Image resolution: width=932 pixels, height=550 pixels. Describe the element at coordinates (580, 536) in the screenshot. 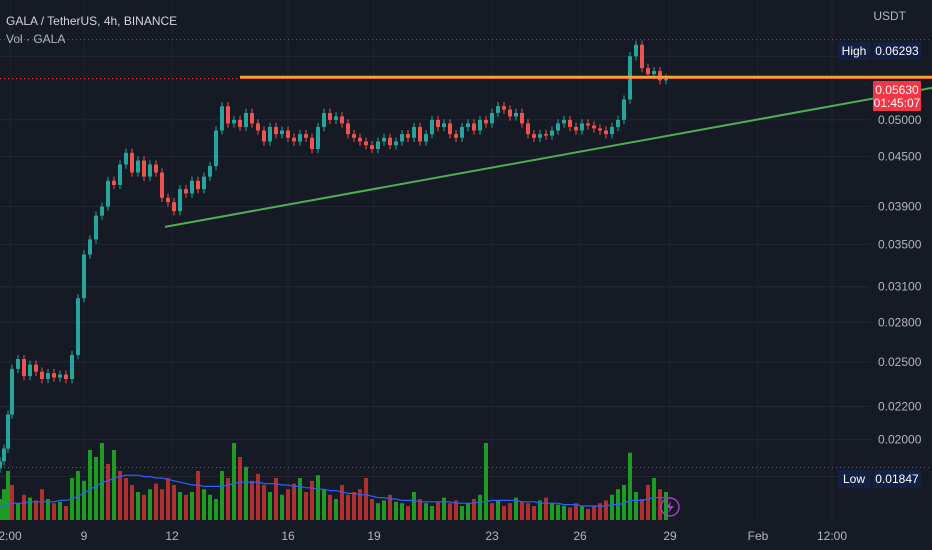

I see `x-tick-label: 26` at that location.